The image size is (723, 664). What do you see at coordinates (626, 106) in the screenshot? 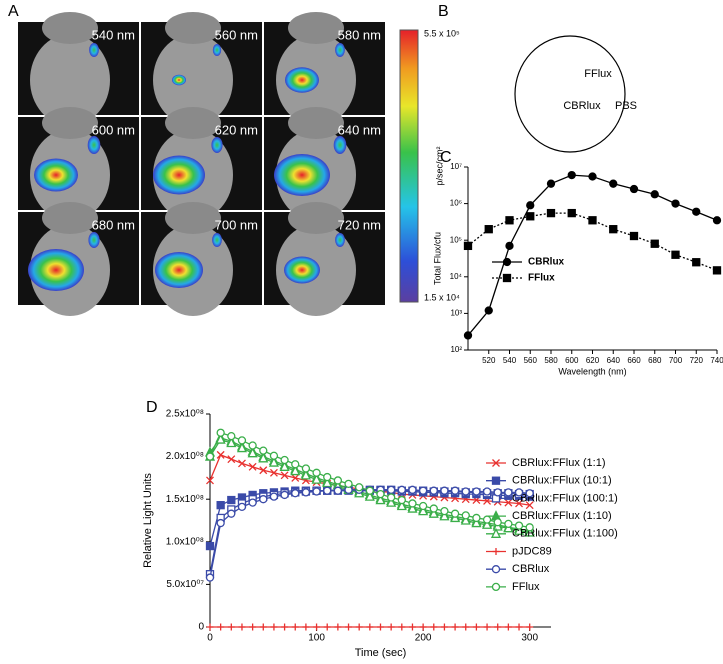
I see `well-label: PBS` at bounding box center [626, 106].